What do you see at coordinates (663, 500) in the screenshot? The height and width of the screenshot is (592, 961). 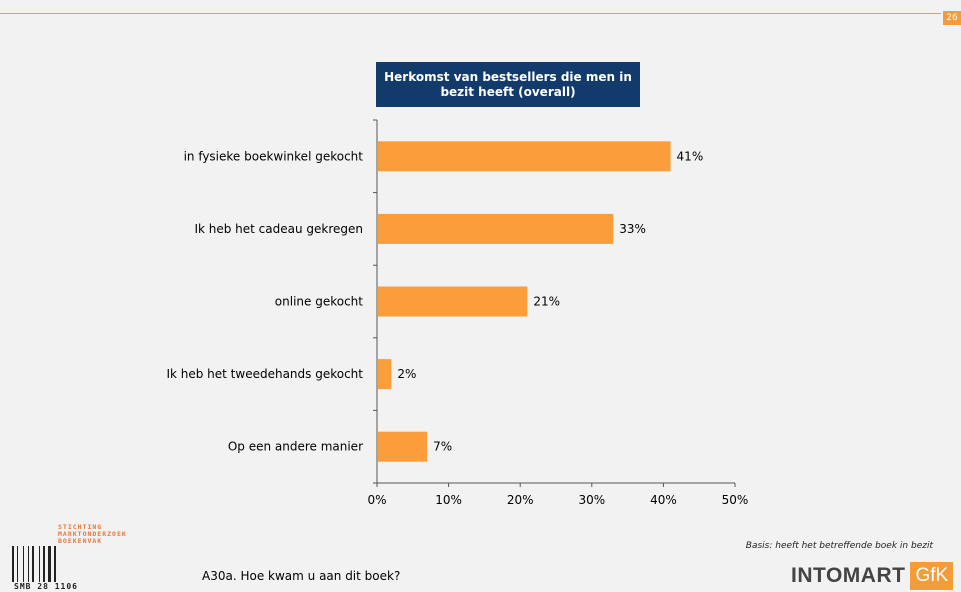 I see `x-tick-label: 40%` at bounding box center [663, 500].